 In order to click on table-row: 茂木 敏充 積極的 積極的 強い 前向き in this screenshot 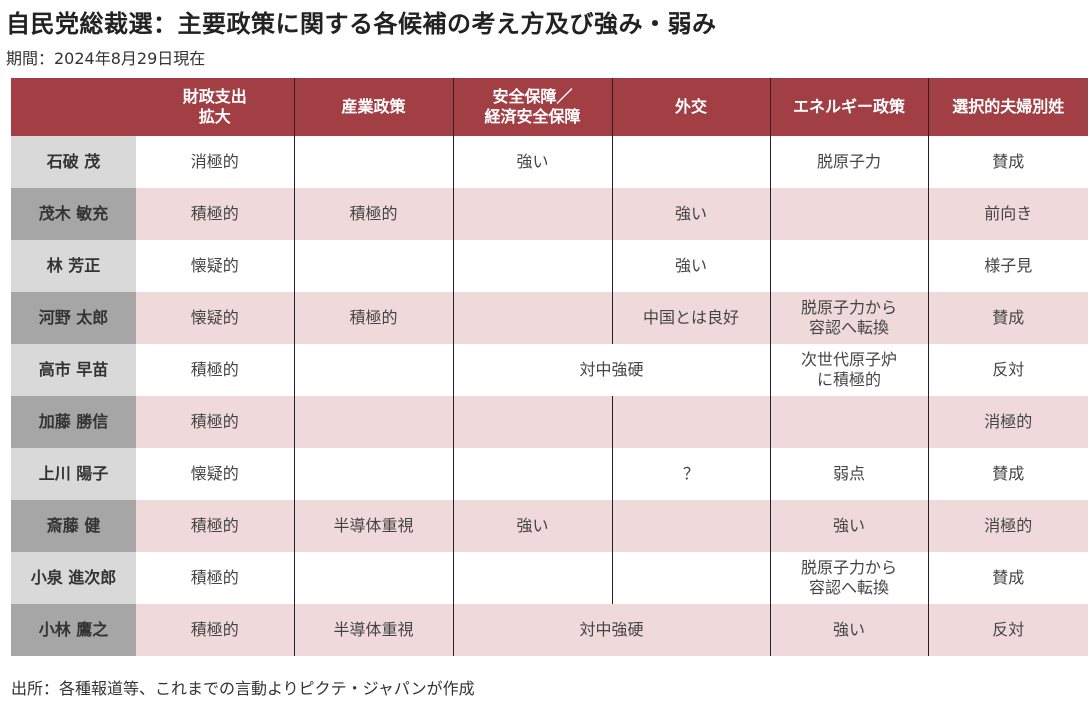, I will do `click(549, 214)`.